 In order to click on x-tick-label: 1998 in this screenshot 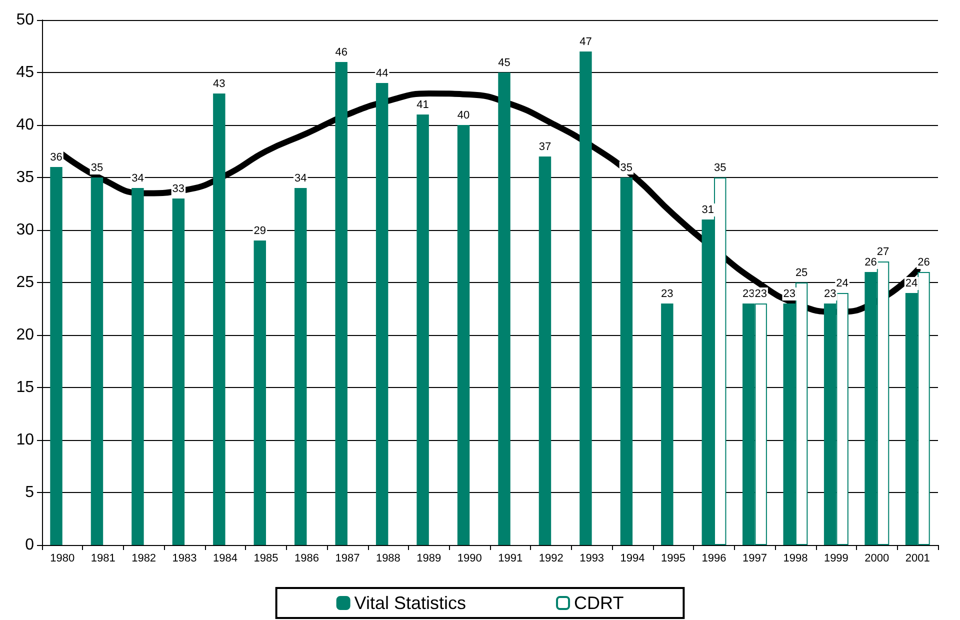, I will do `click(795, 558)`.